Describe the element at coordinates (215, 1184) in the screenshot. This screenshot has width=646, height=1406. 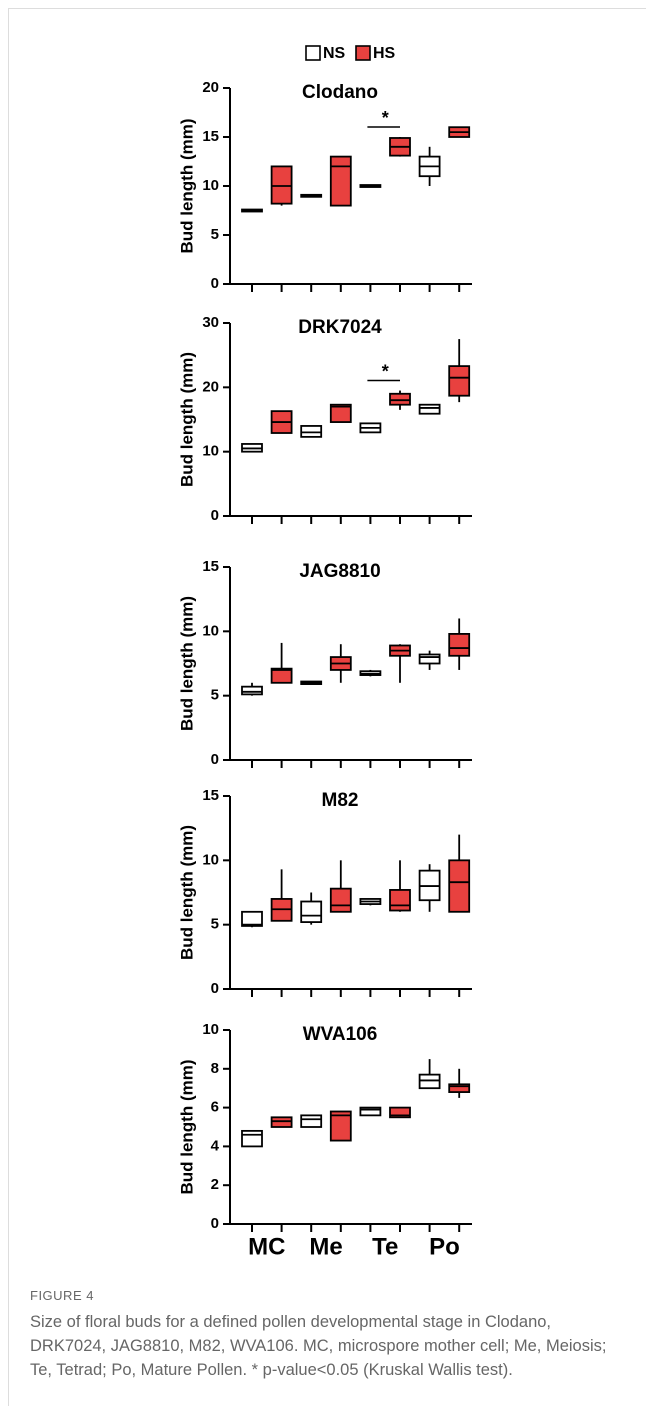
I see `y-tick-label: 2` at that location.